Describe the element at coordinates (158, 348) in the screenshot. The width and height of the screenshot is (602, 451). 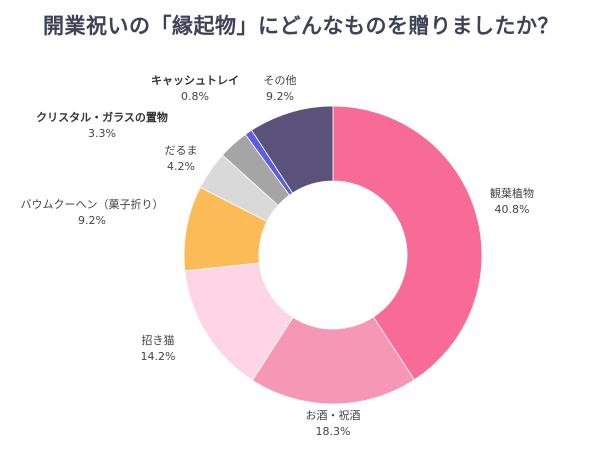
I see `slice-label-2: 招き猫 14.2%` at that location.